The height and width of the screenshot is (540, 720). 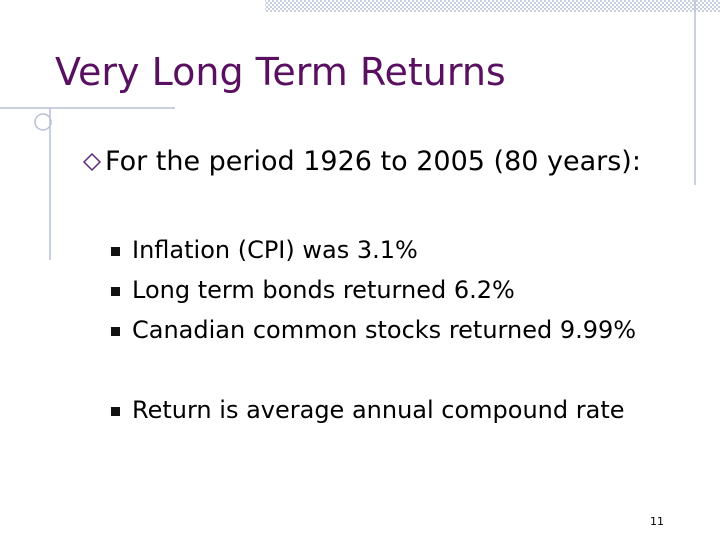 What do you see at coordinates (373, 161) in the screenshot?
I see `main-point: For the period 1926 to 2005 (80 years):` at bounding box center [373, 161].